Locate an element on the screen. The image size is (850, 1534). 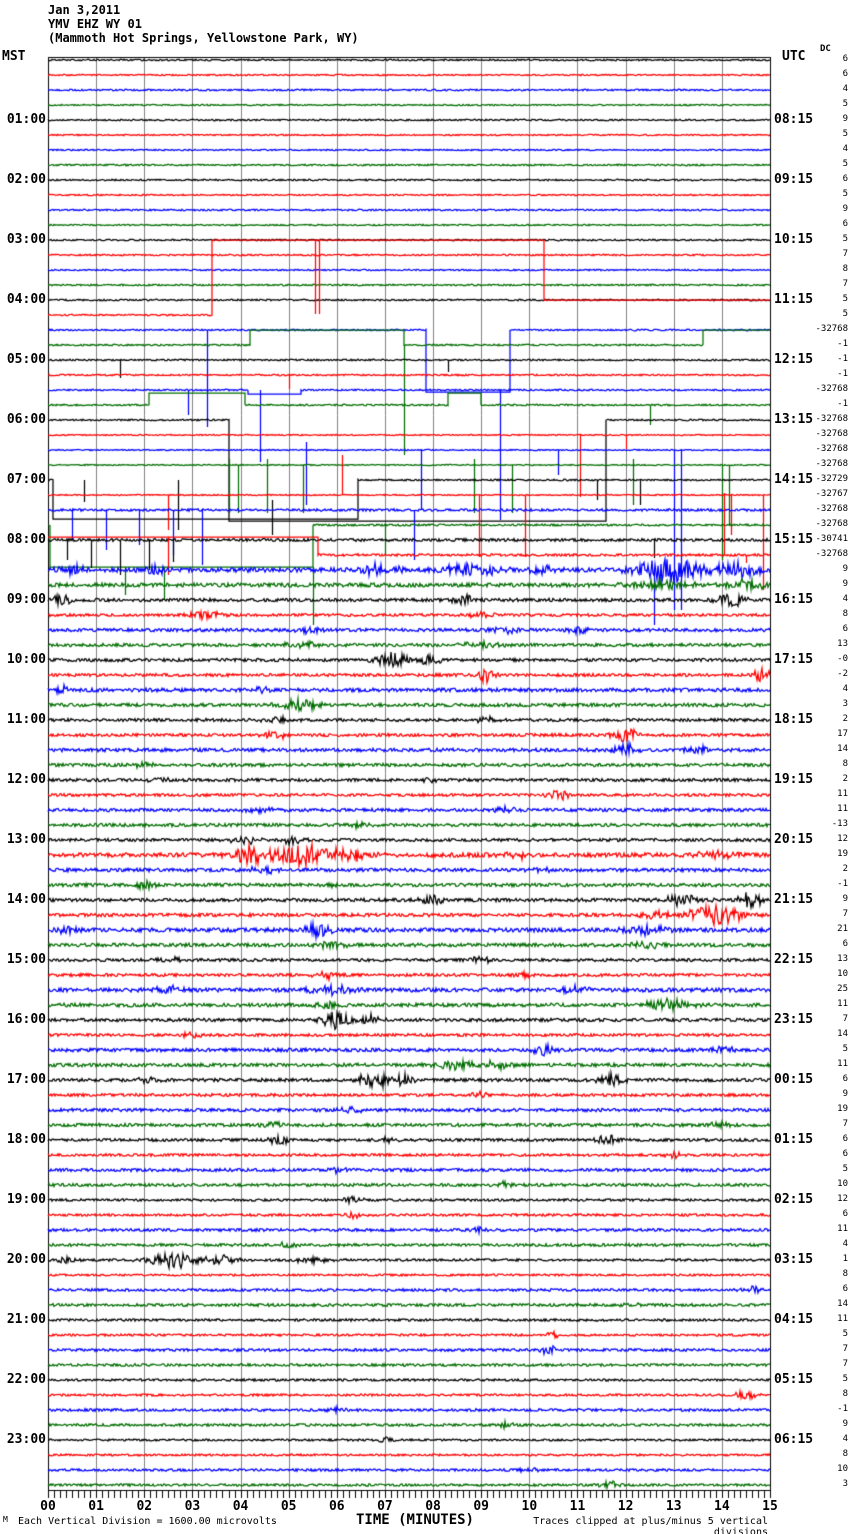
utc-hour-label: 14:15 is located at coordinates (794, 479).